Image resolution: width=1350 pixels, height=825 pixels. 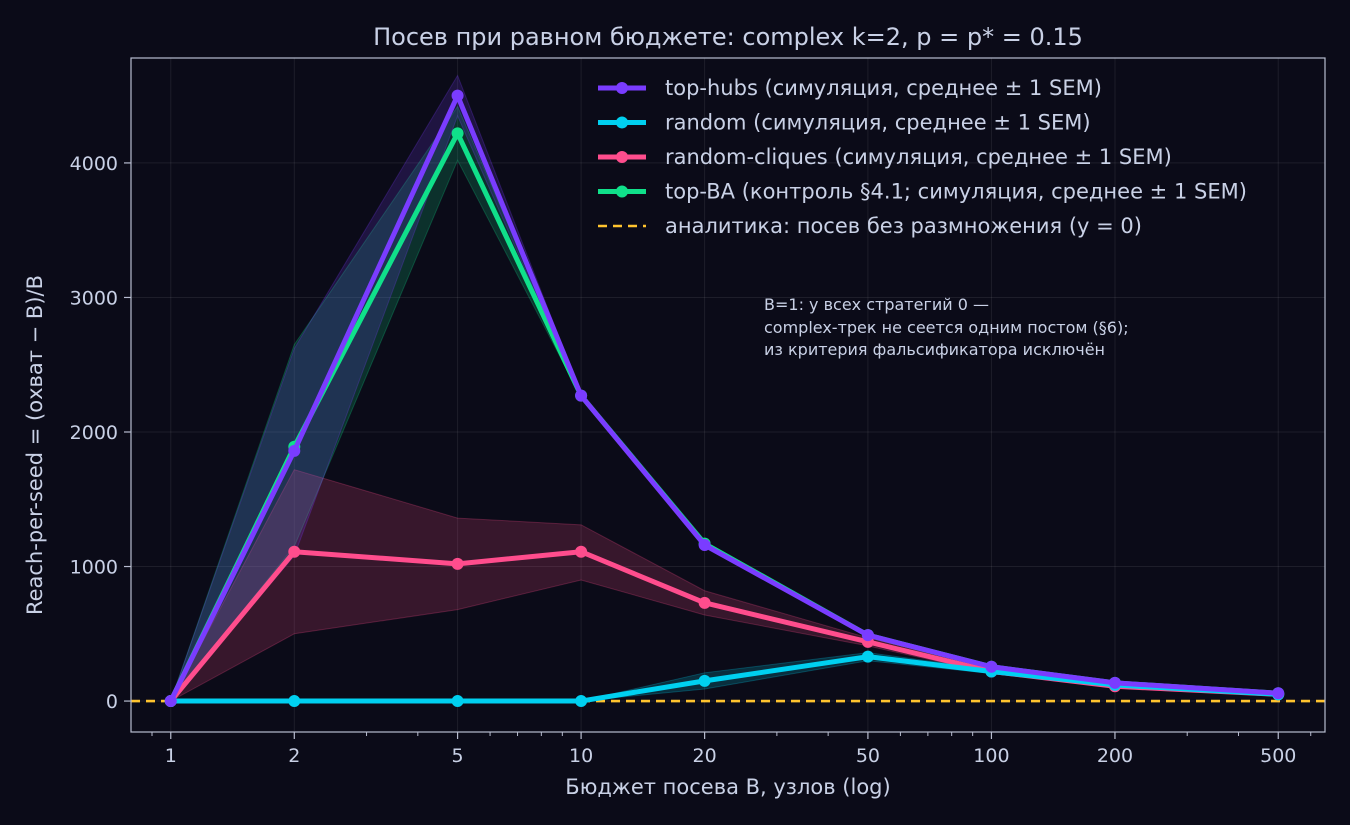 I want to click on y-tick-label: 3000, so click(x=94, y=298).